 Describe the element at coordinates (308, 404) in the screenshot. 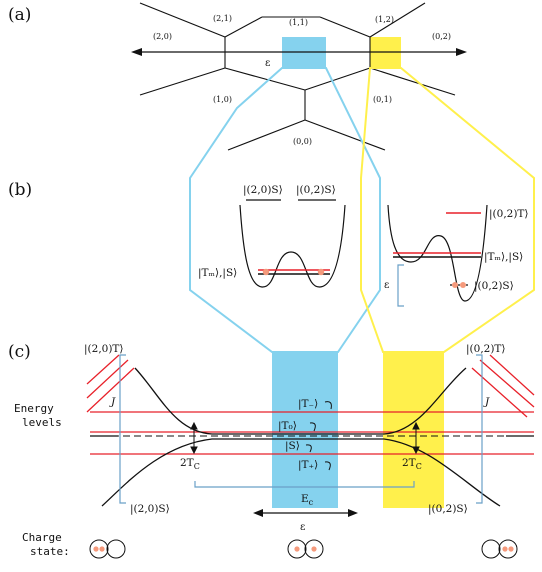

I see `level-label-tminus: |T₋⟩` at that location.